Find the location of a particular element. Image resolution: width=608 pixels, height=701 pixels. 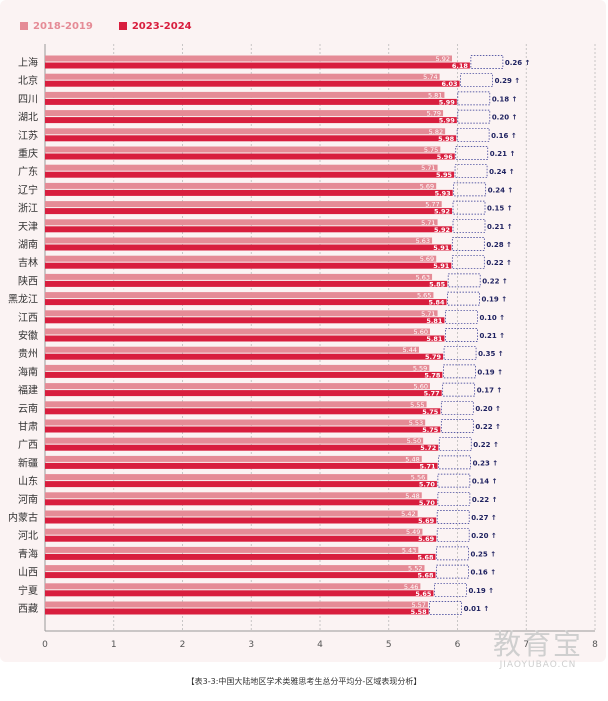

category-label: 天津 is located at coordinates (28, 227).